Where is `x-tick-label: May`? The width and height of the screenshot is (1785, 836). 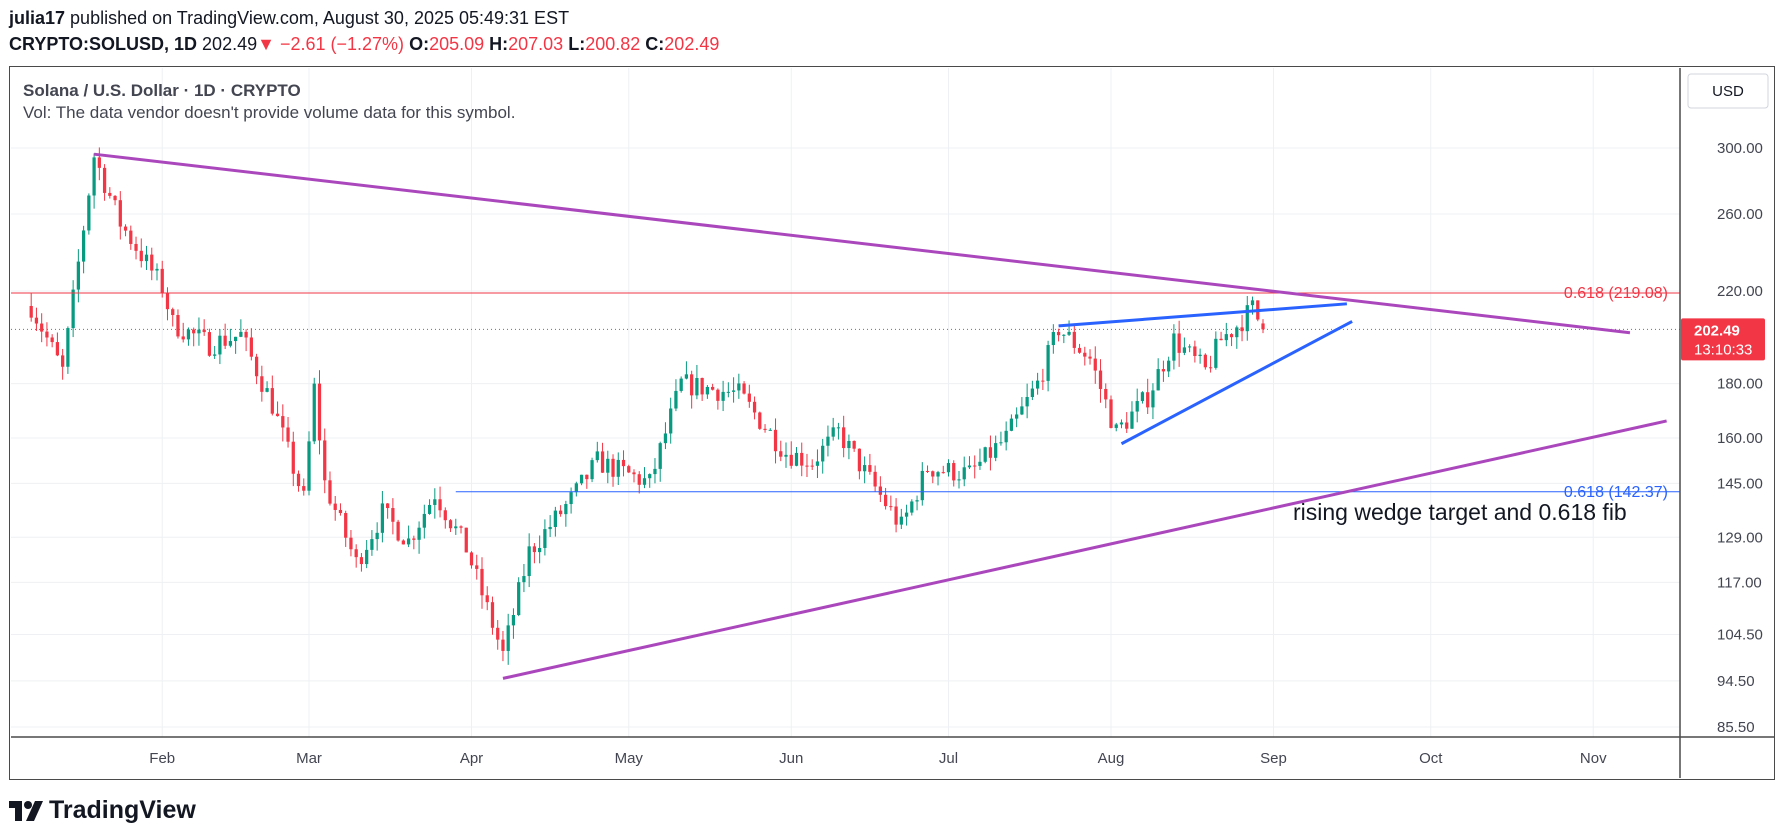 x-tick-label: May is located at coordinates (629, 758).